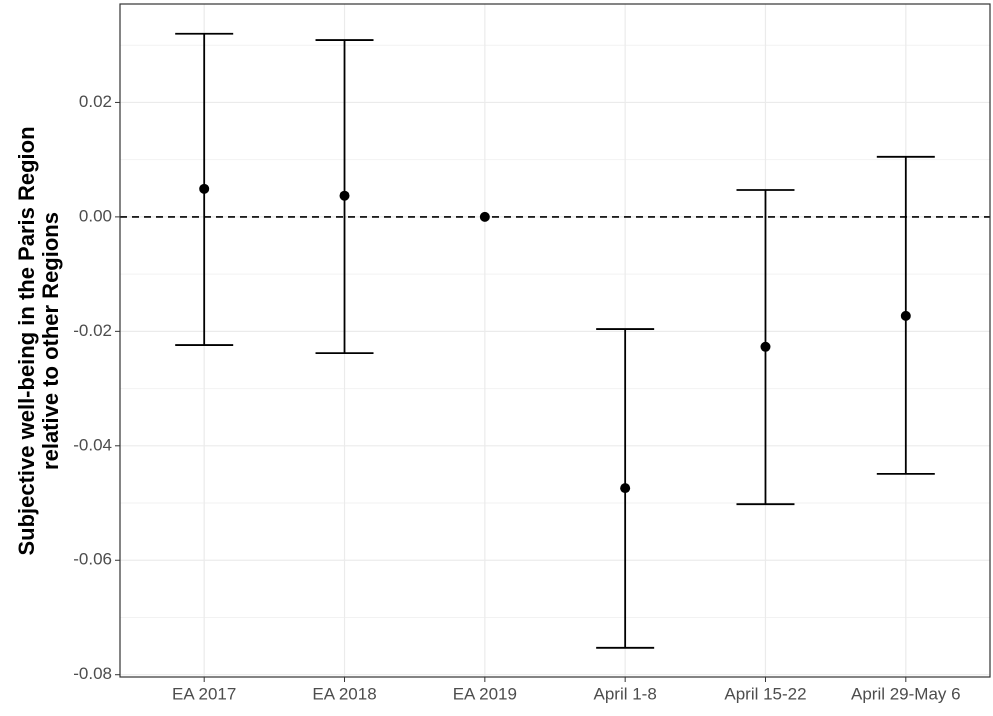 This screenshot has width=993, height=716. Describe the element at coordinates (92, 330) in the screenshot. I see `y-tick-label: -0.02` at that location.